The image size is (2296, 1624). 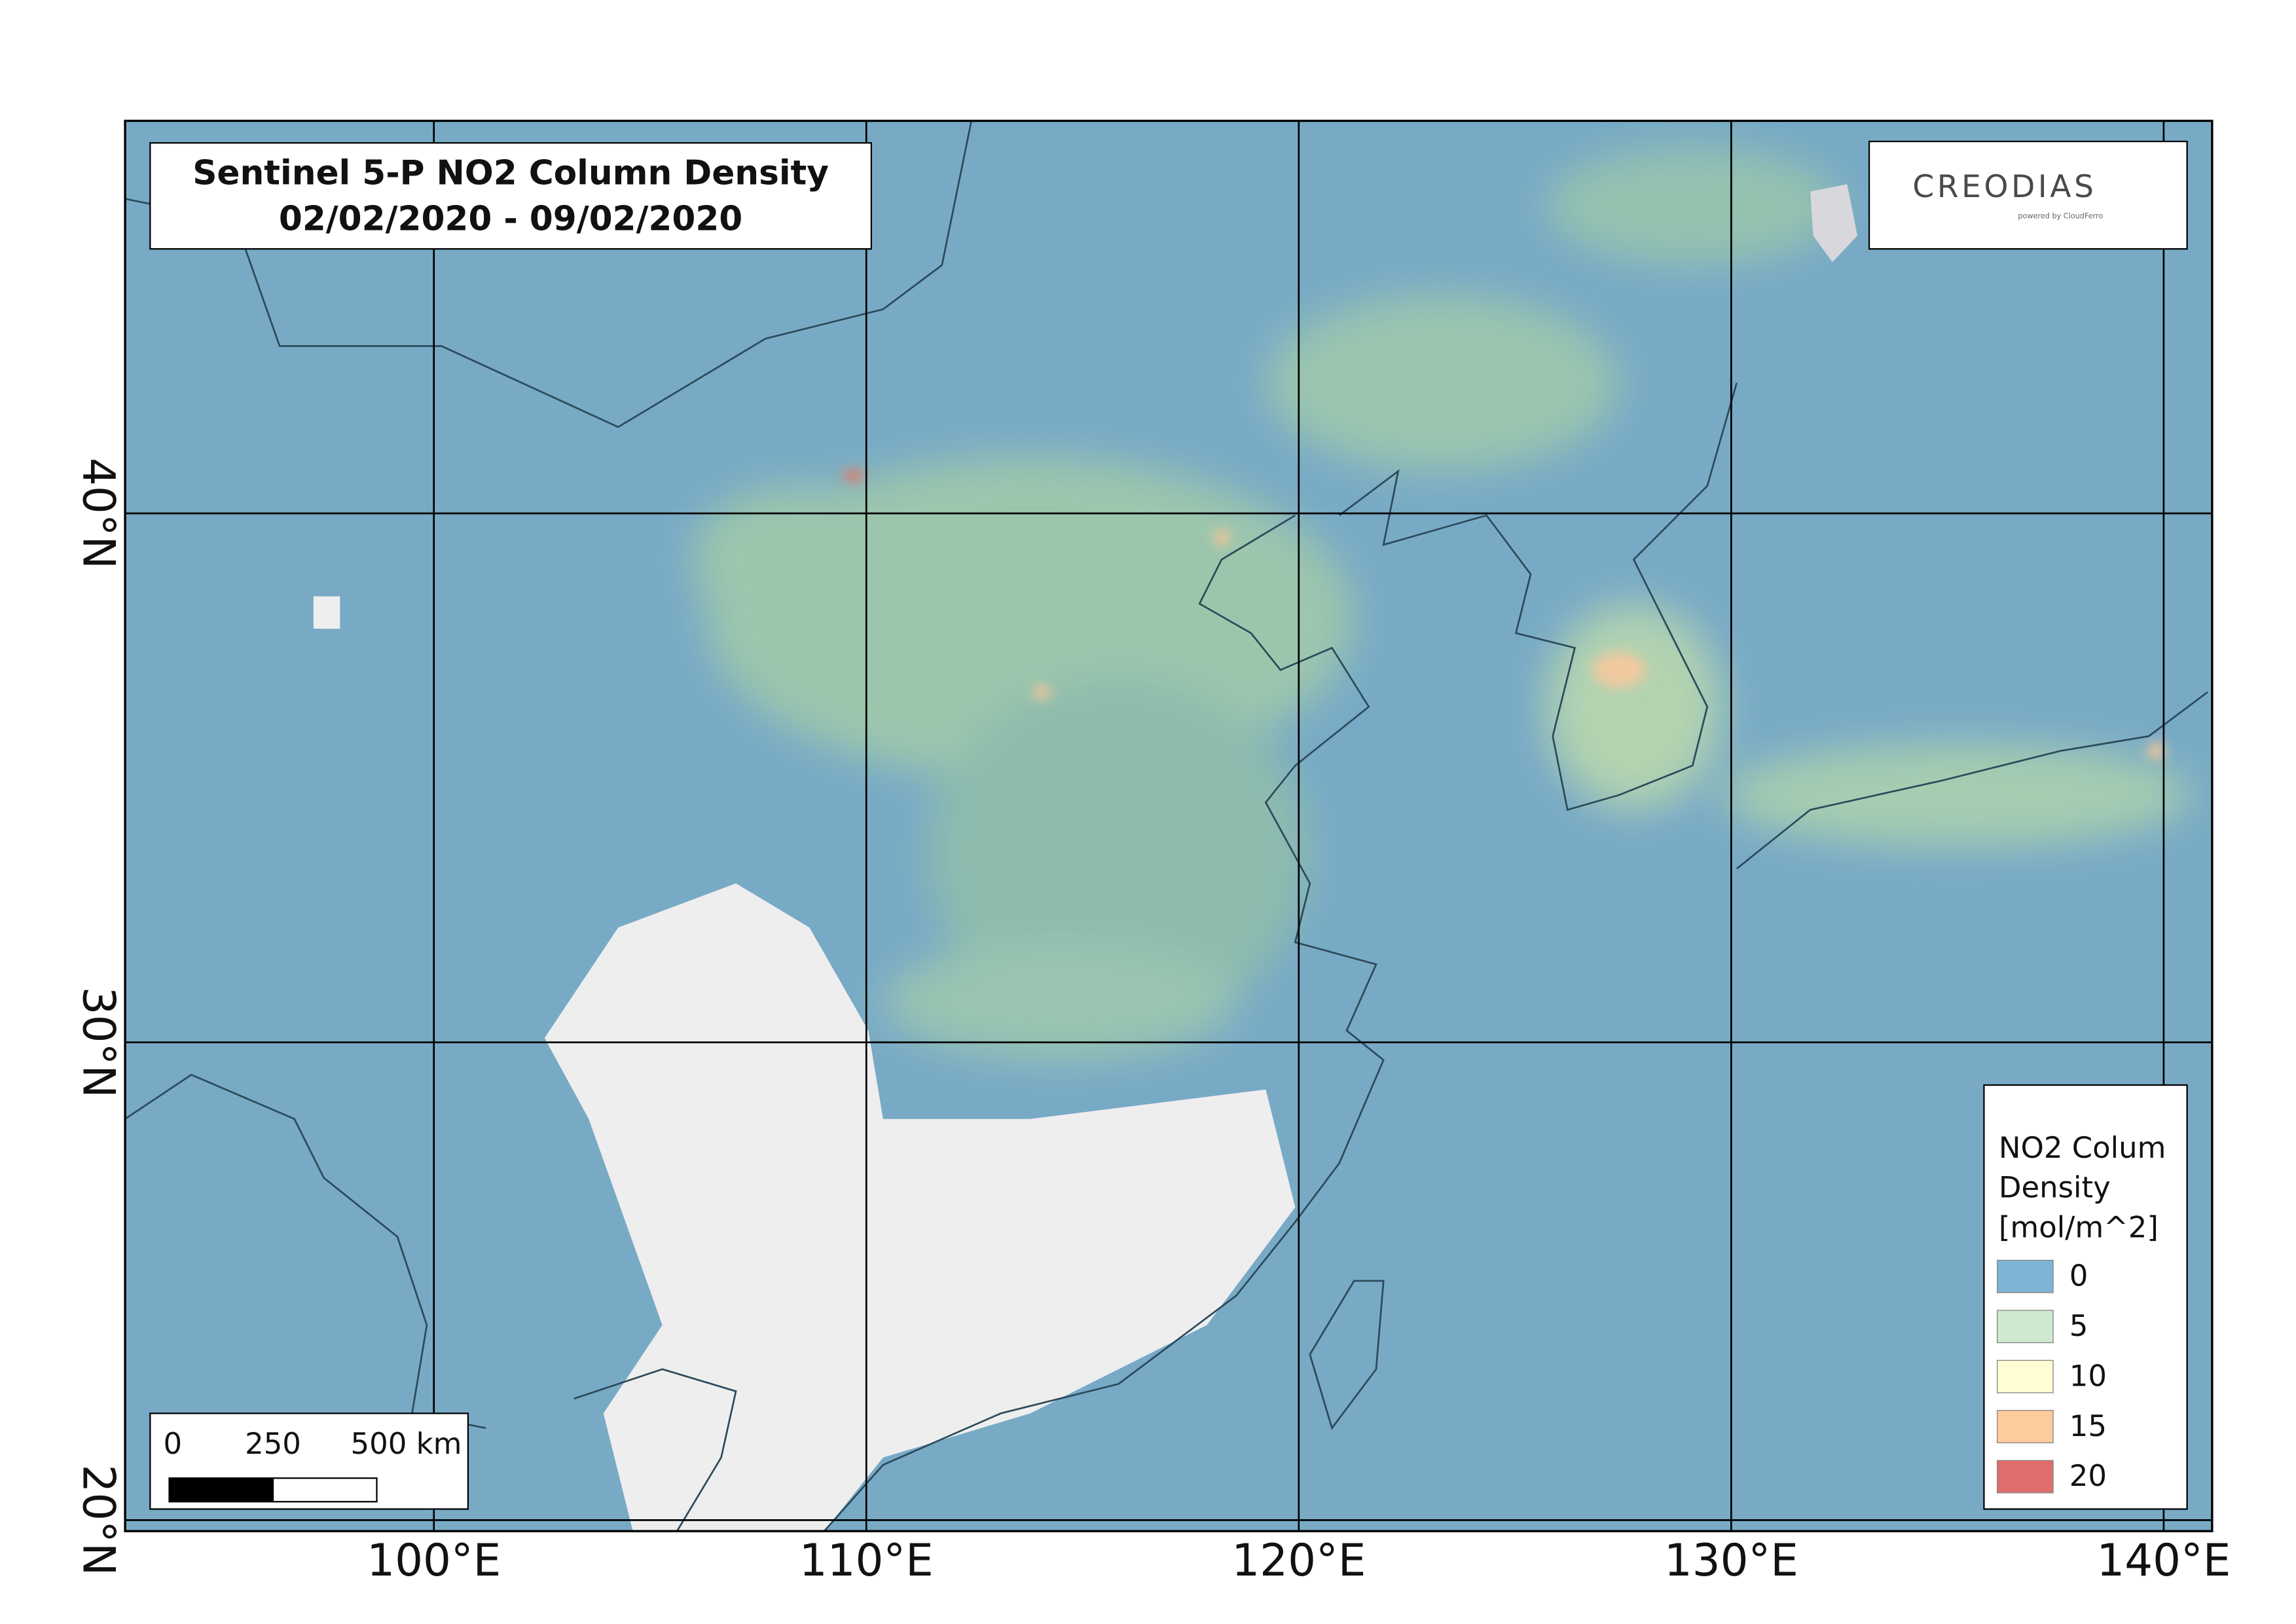 I want to click on y-tick-label: 20°N, so click(x=99, y=1520).